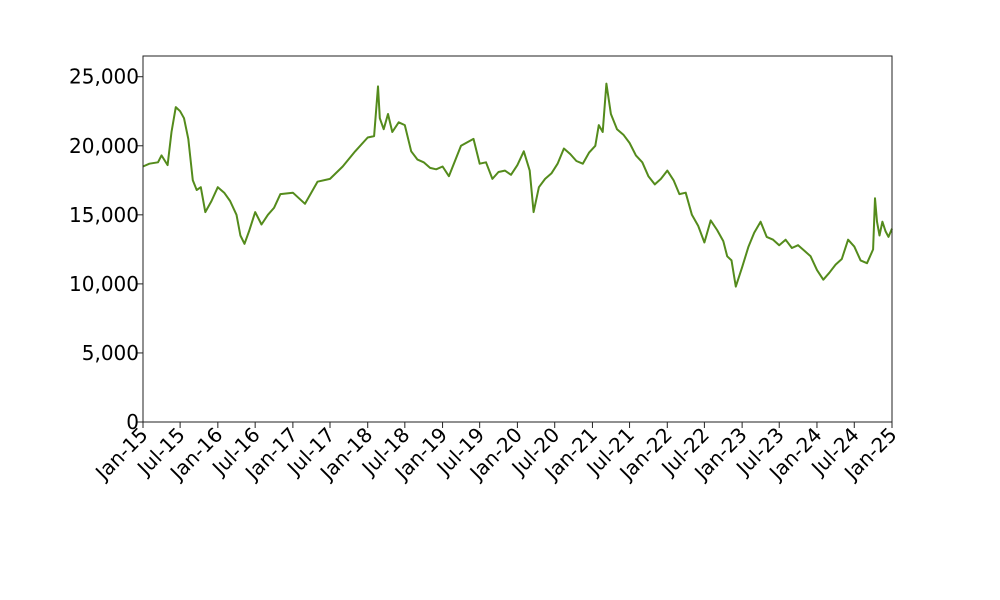  Describe the element at coordinates (104, 77) in the screenshot. I see `y-tick-label: 25,000` at that location.